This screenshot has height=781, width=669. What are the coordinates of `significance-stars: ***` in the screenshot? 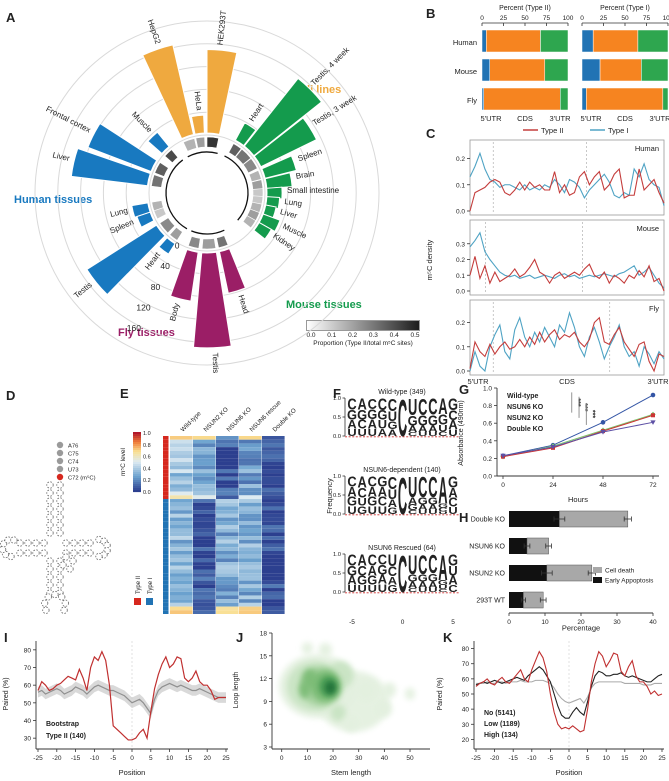 It's located at (577, 402).